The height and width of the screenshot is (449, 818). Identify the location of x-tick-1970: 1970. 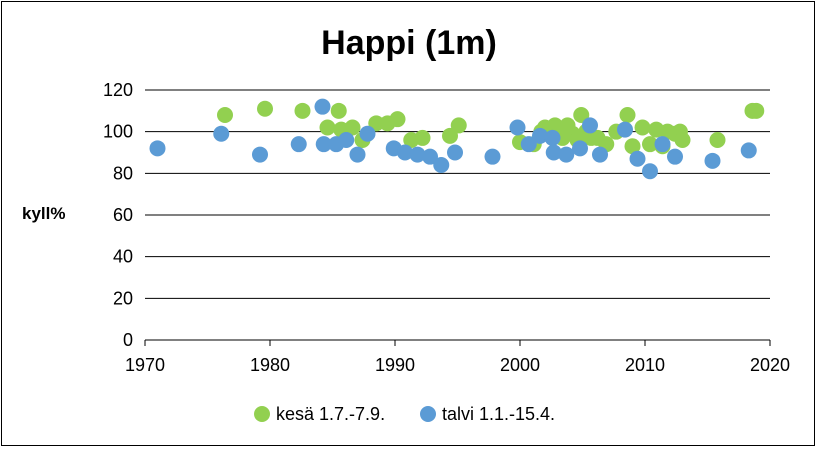
(145, 365).